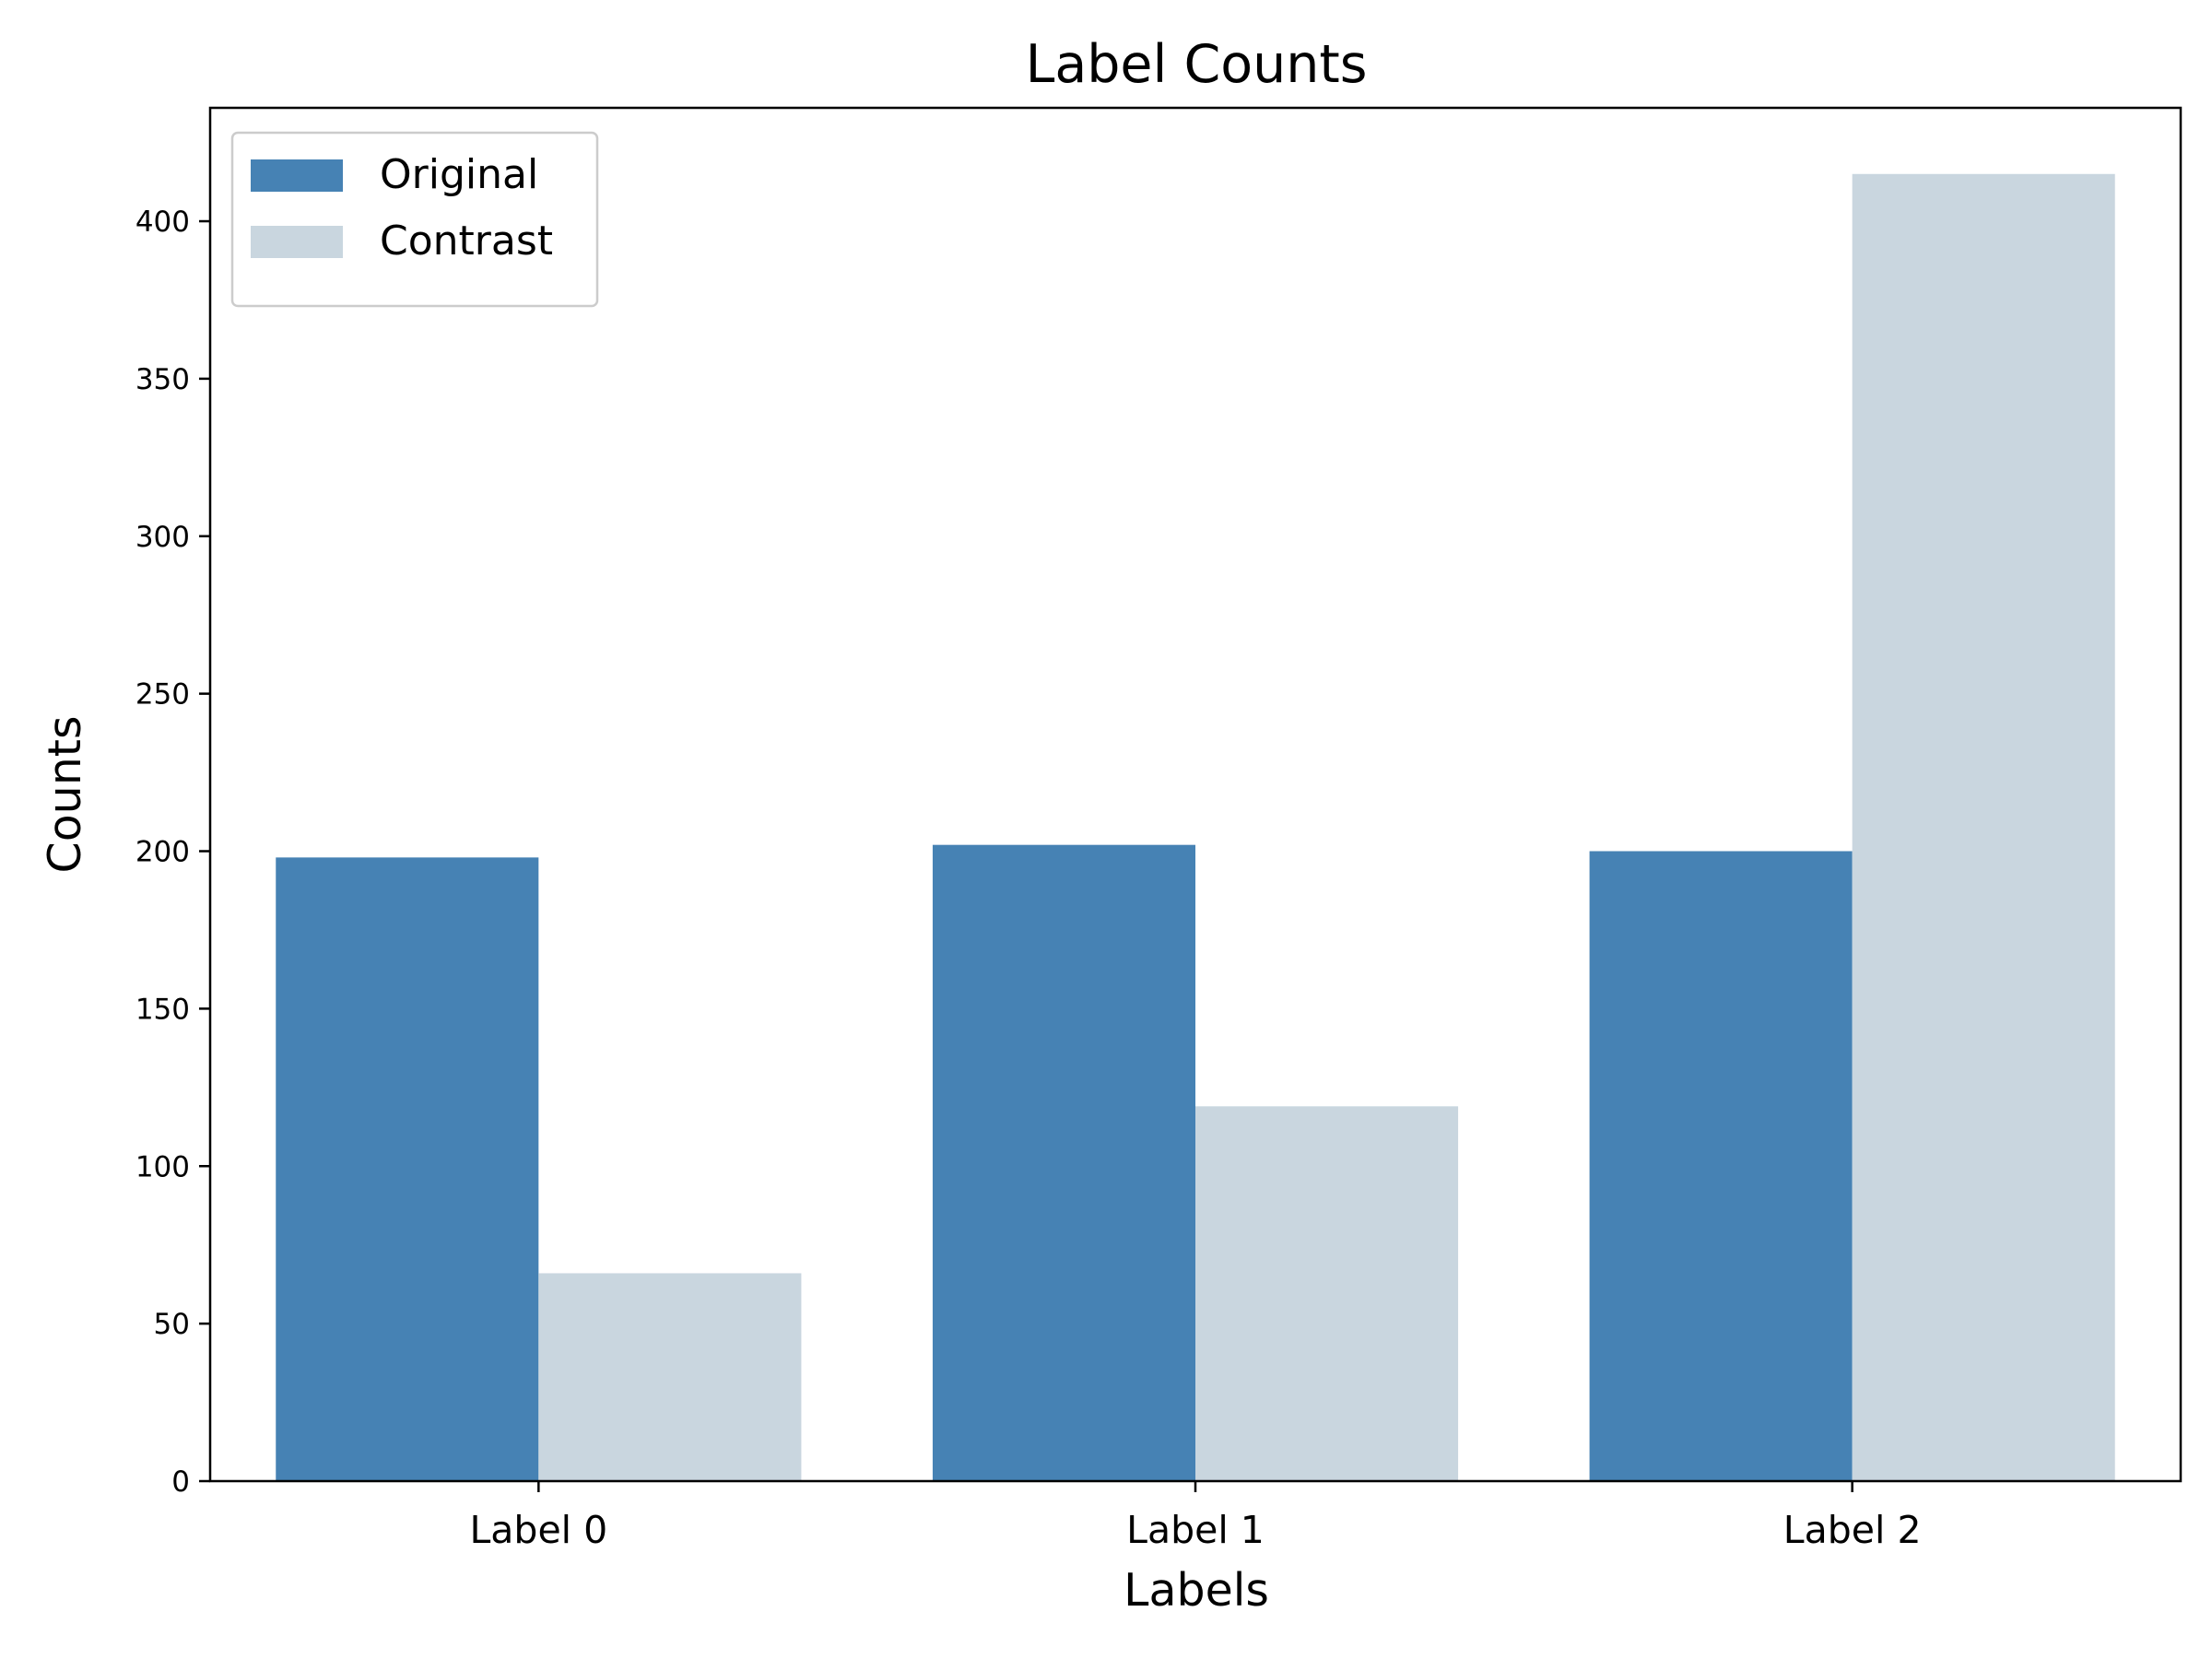 This screenshot has width=2212, height=1659. Describe the element at coordinates (162, 1166) in the screenshot. I see `y-tick-label-2: 100` at that location.